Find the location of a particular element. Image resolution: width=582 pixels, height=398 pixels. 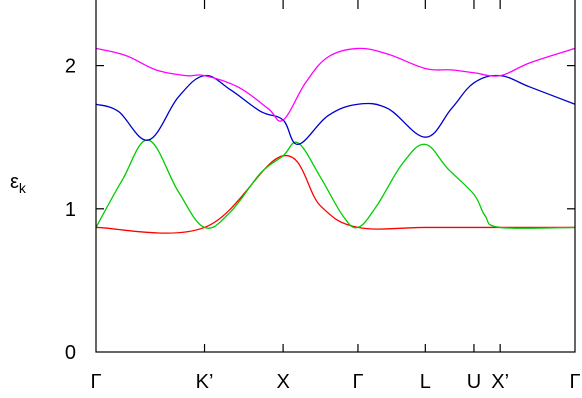

x-tick-label: L is located at coordinates (425, 382).